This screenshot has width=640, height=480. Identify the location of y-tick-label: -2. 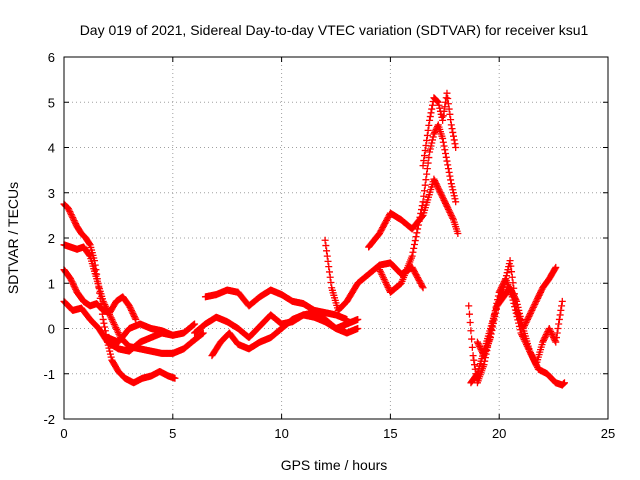
(49, 419).